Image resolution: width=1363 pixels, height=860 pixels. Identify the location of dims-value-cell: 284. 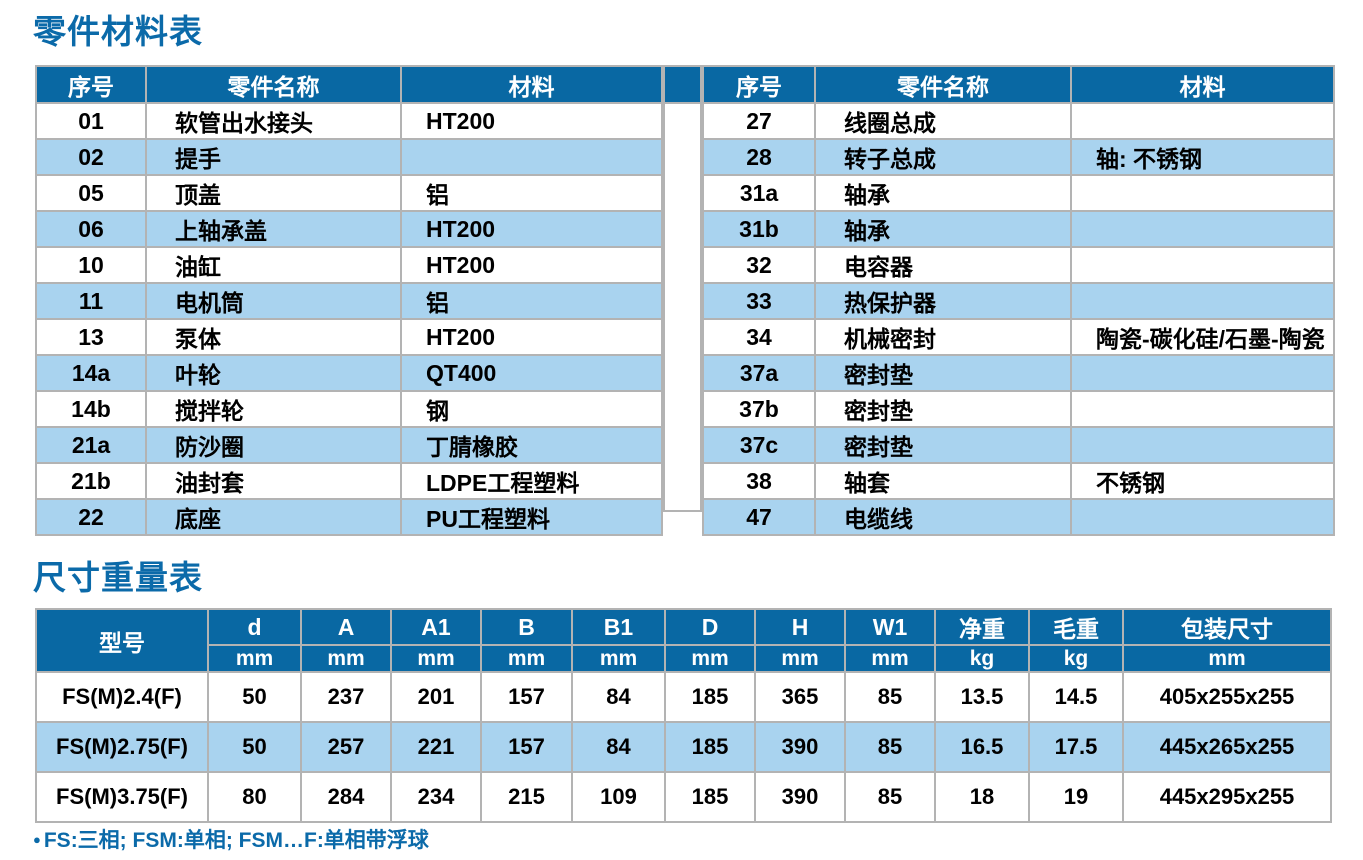
(346, 797).